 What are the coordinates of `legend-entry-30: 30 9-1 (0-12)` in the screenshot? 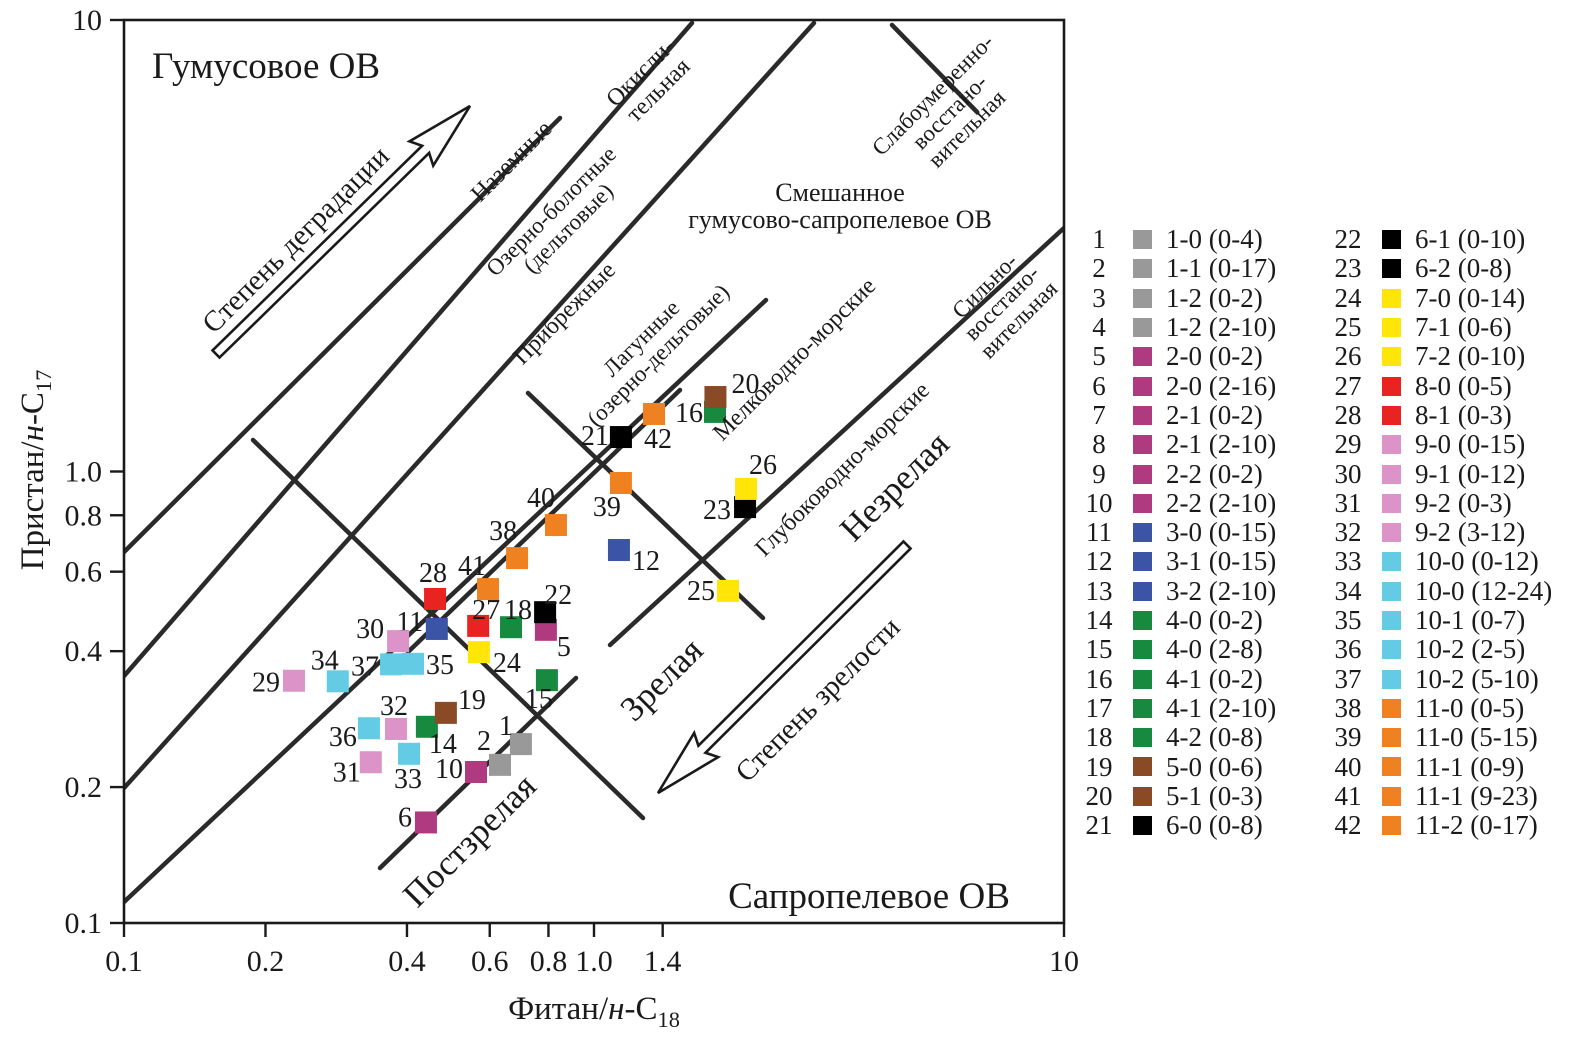 It's located at (1441, 473).